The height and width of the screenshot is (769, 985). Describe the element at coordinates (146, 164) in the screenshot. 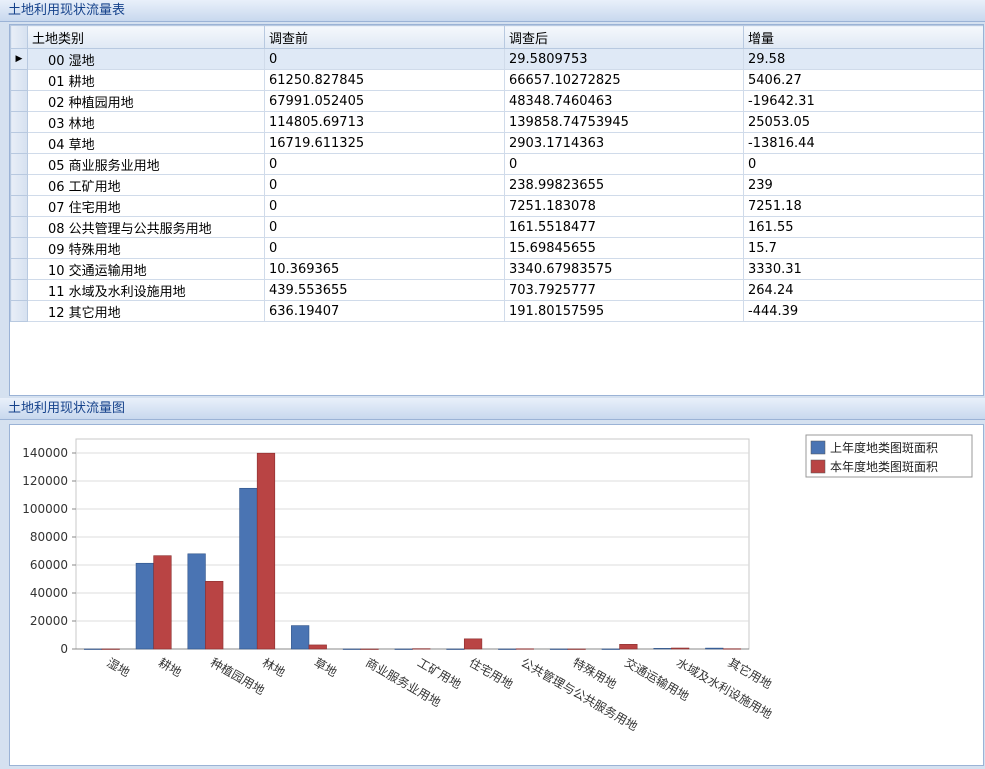

I see `table-cell: 05 商业服务业用地` at that location.